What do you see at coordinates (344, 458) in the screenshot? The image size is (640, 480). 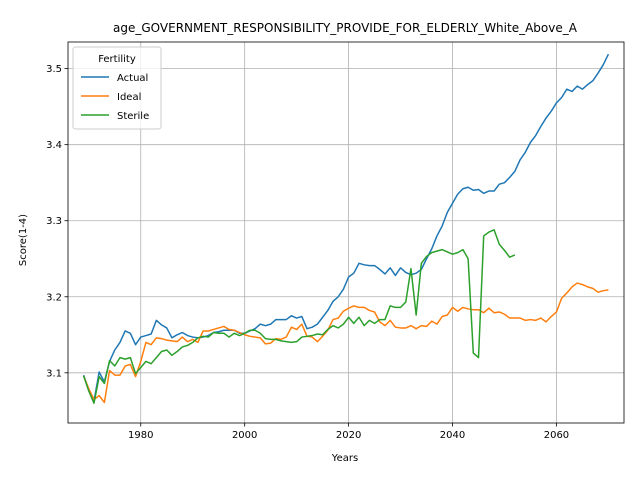 I see `x-axis-label: Years` at bounding box center [344, 458].